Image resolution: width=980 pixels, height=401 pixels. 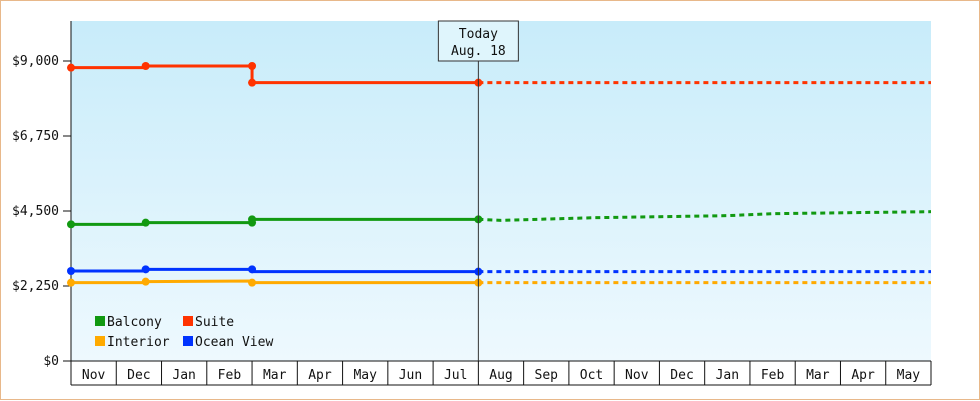 I want to click on series-line-forecast, so click(x=705, y=216).